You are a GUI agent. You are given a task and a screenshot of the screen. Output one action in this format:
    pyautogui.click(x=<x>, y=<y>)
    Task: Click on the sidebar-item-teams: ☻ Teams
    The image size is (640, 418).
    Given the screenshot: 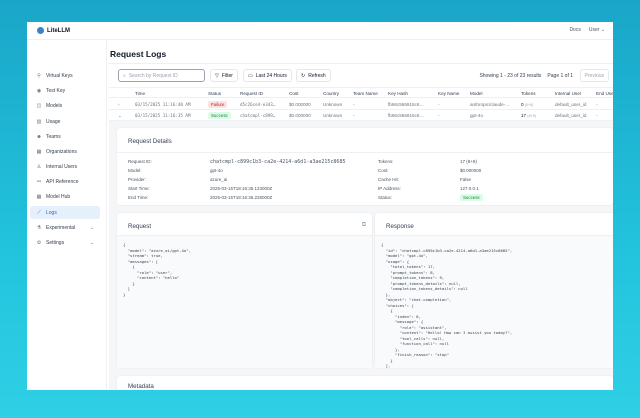 What is the action you would take?
    pyautogui.click(x=65, y=136)
    